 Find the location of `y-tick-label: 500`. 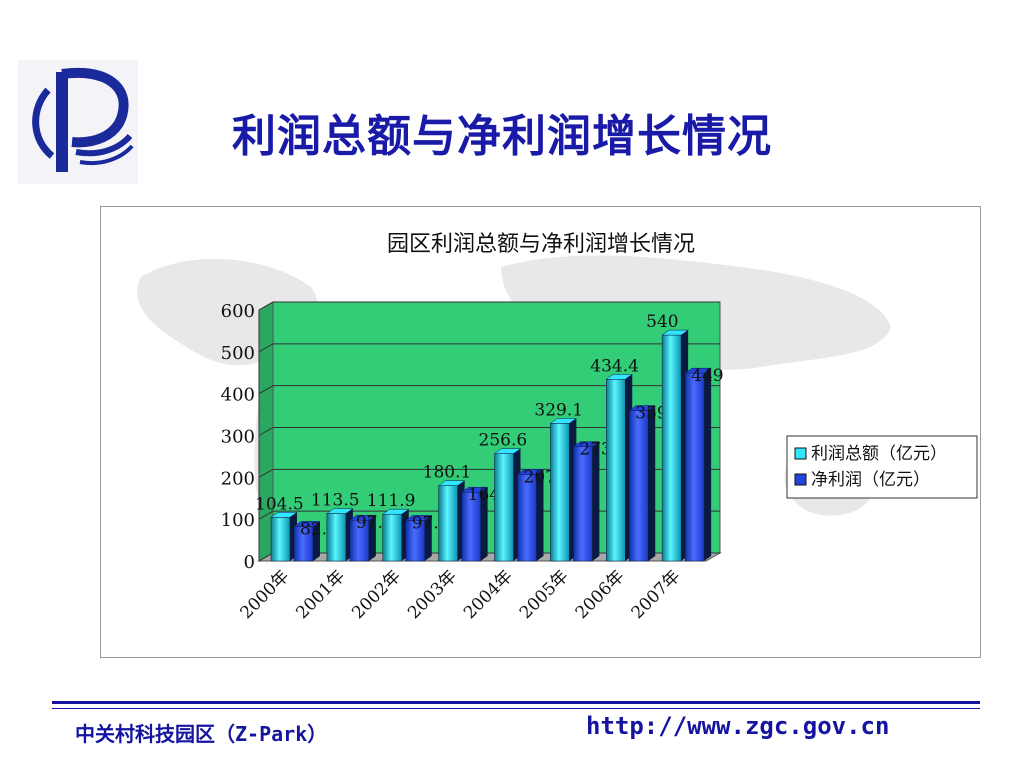

y-tick-label: 500 is located at coordinates (238, 353).